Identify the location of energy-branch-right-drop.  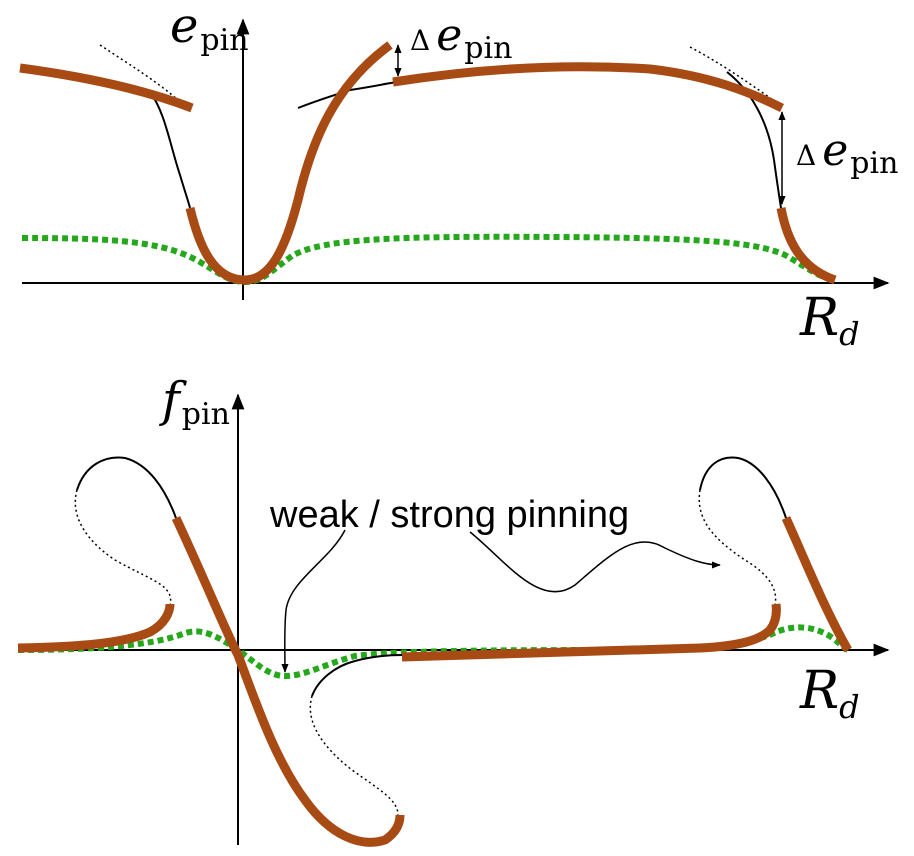
(806, 246).